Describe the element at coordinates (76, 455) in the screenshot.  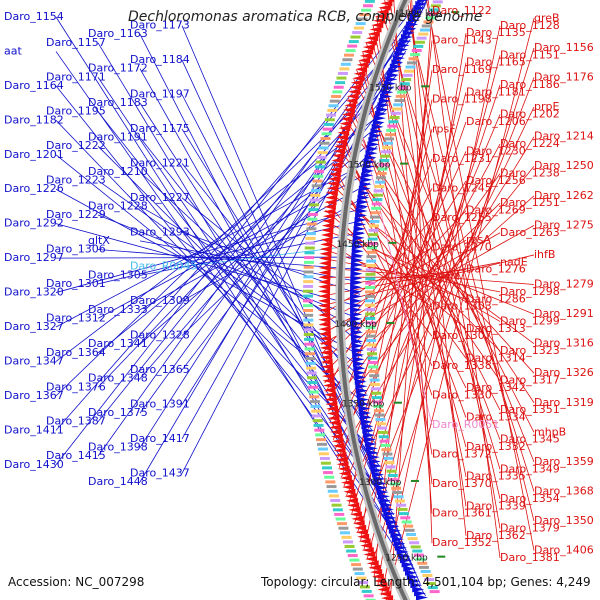
I see `gene-label: Daro_1415` at that location.